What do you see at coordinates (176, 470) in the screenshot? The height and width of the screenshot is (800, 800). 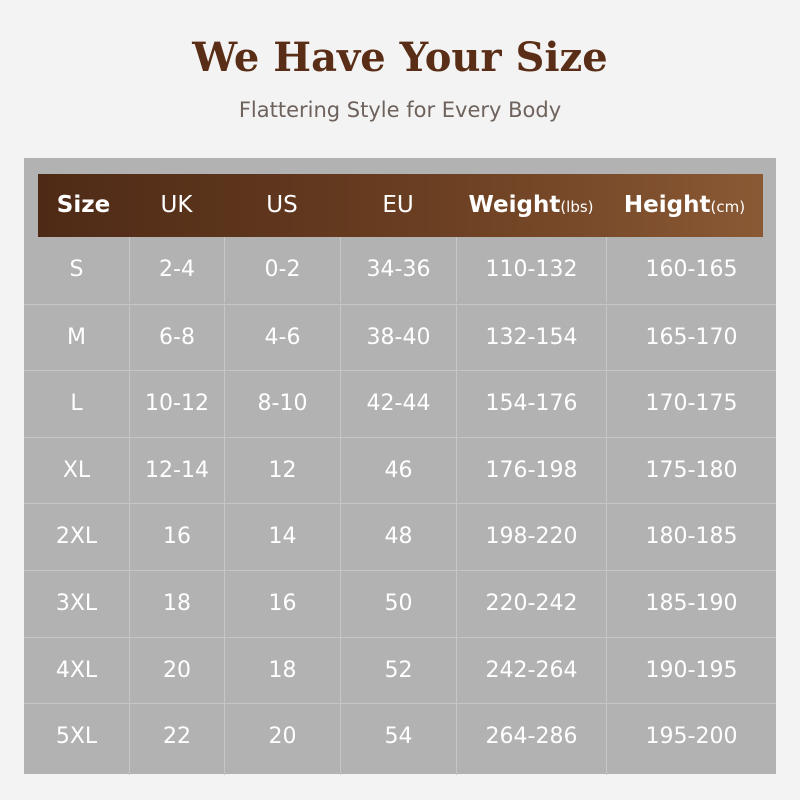 I see `table-cell: 12-14` at bounding box center [176, 470].